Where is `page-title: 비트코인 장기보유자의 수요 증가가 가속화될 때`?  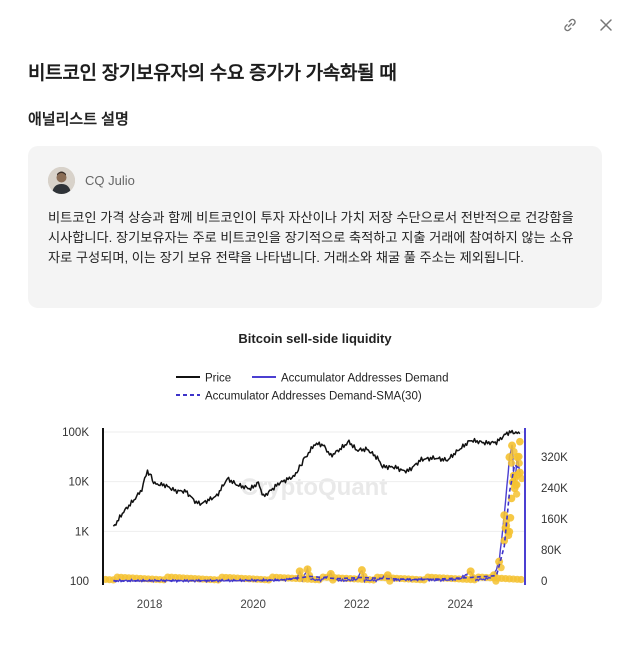
page-title: 비트코인 장기보유자의 수요 증가가 가속화될 때 is located at coordinates (212, 73).